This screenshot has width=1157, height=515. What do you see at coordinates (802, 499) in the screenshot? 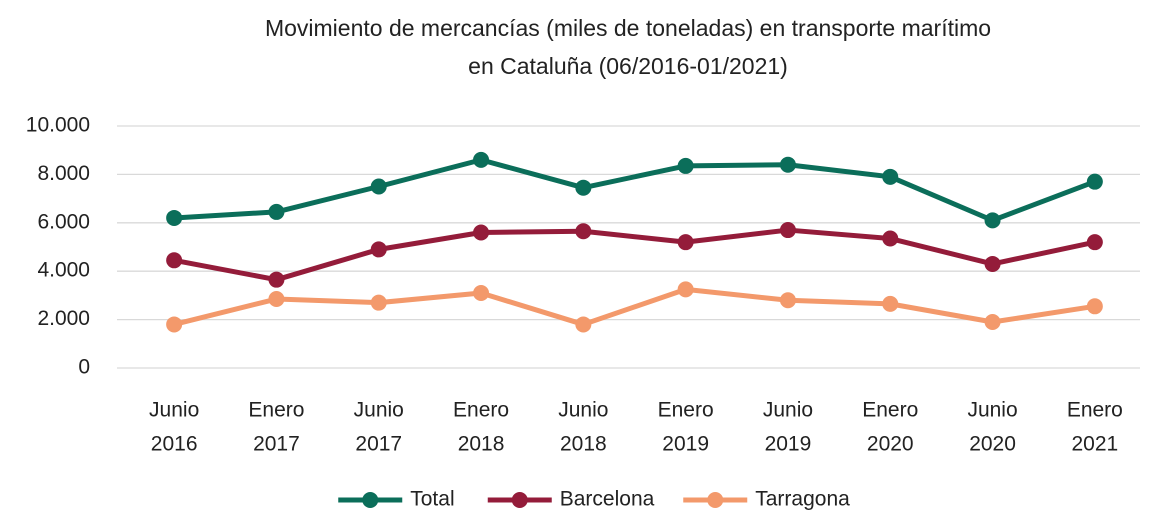
I see `legend-label: Tarragona` at bounding box center [802, 499].